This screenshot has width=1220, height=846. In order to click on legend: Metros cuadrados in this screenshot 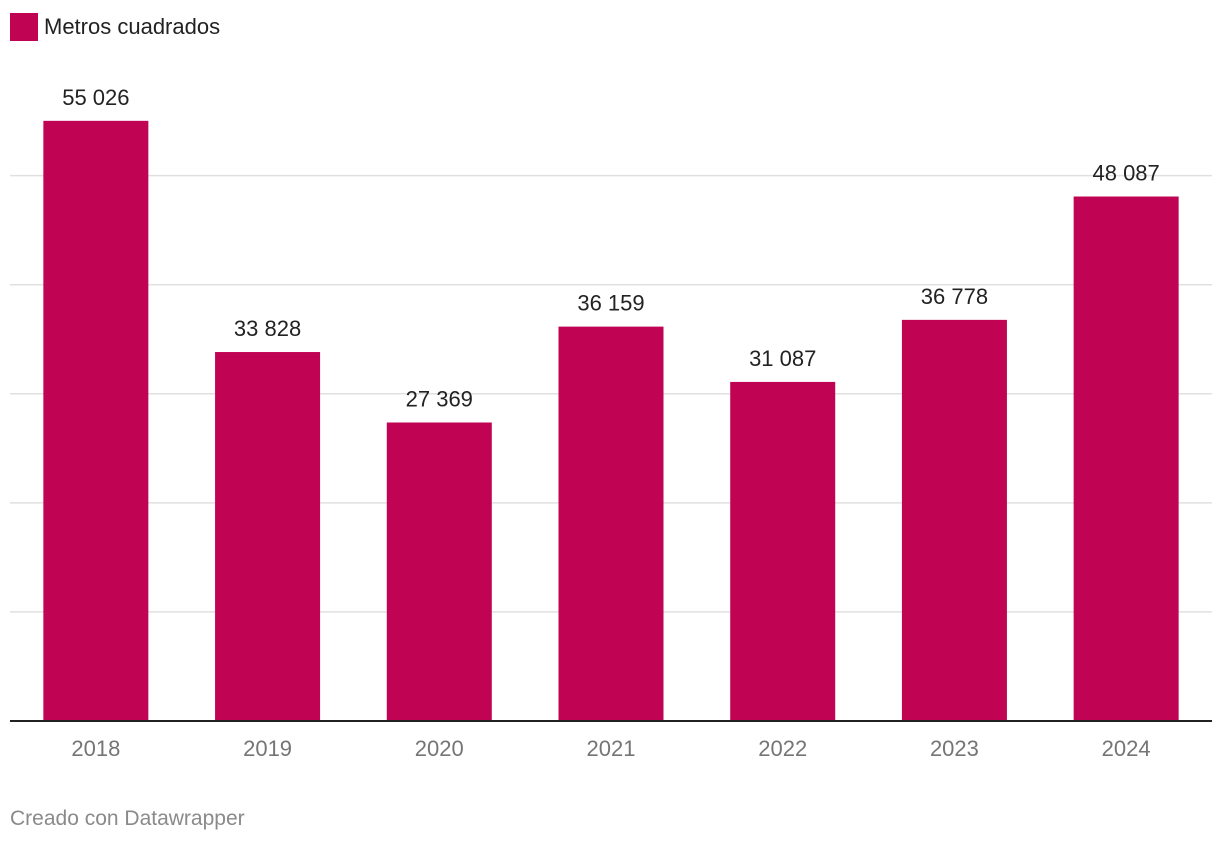, I will do `click(115, 27)`.